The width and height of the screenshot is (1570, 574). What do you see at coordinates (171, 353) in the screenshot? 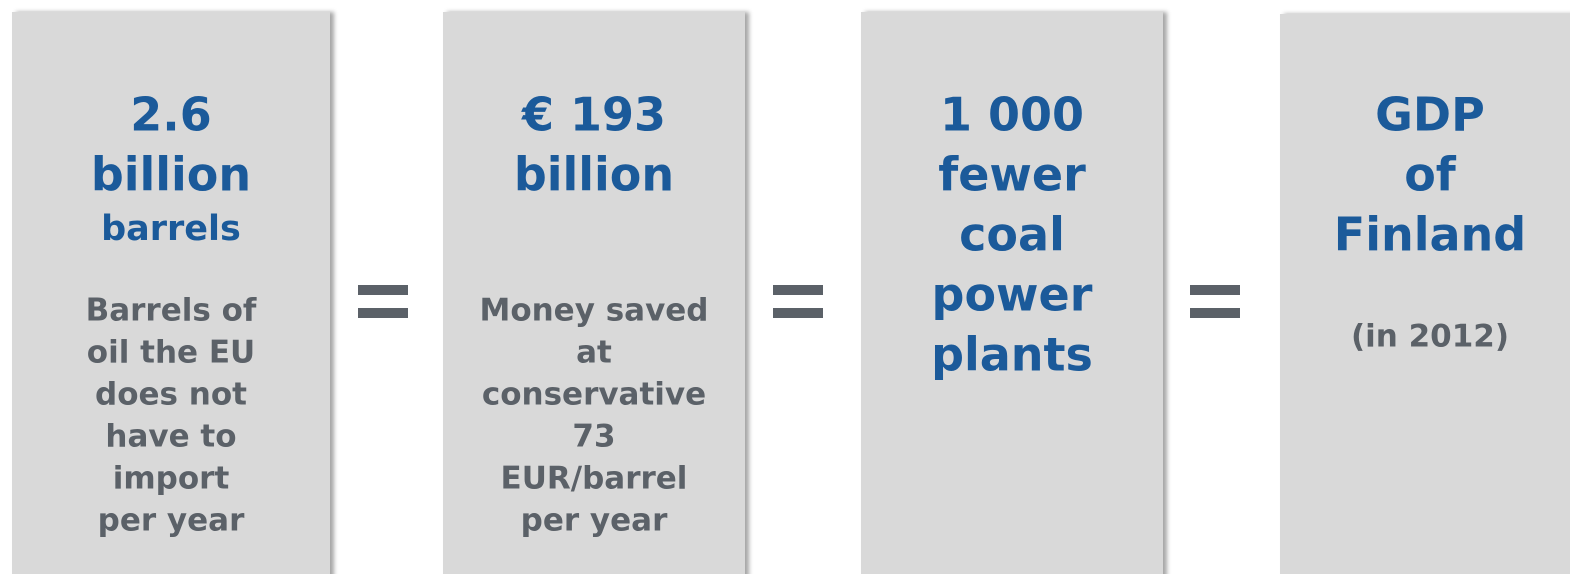
I see `description: oil the EU` at bounding box center [171, 353].